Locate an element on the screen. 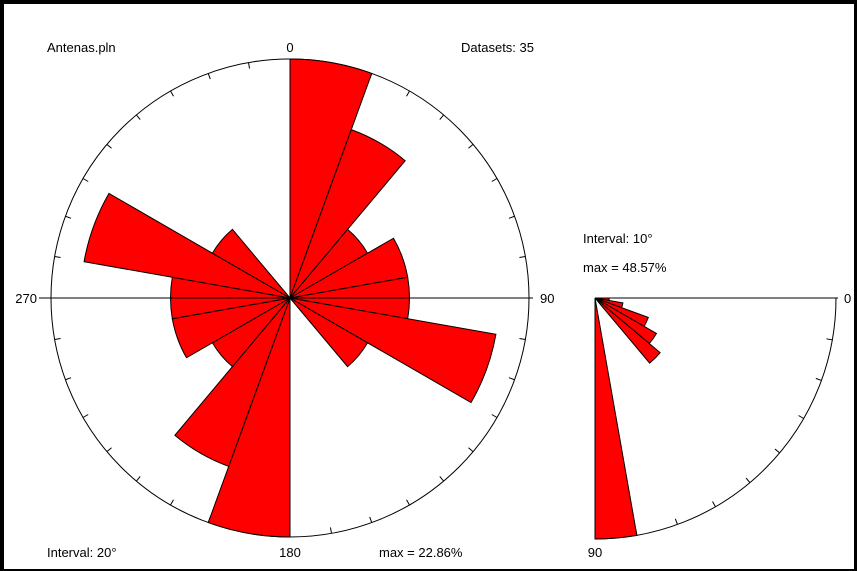 This screenshot has height=571, width=857. east-label: 90 is located at coordinates (547, 298).